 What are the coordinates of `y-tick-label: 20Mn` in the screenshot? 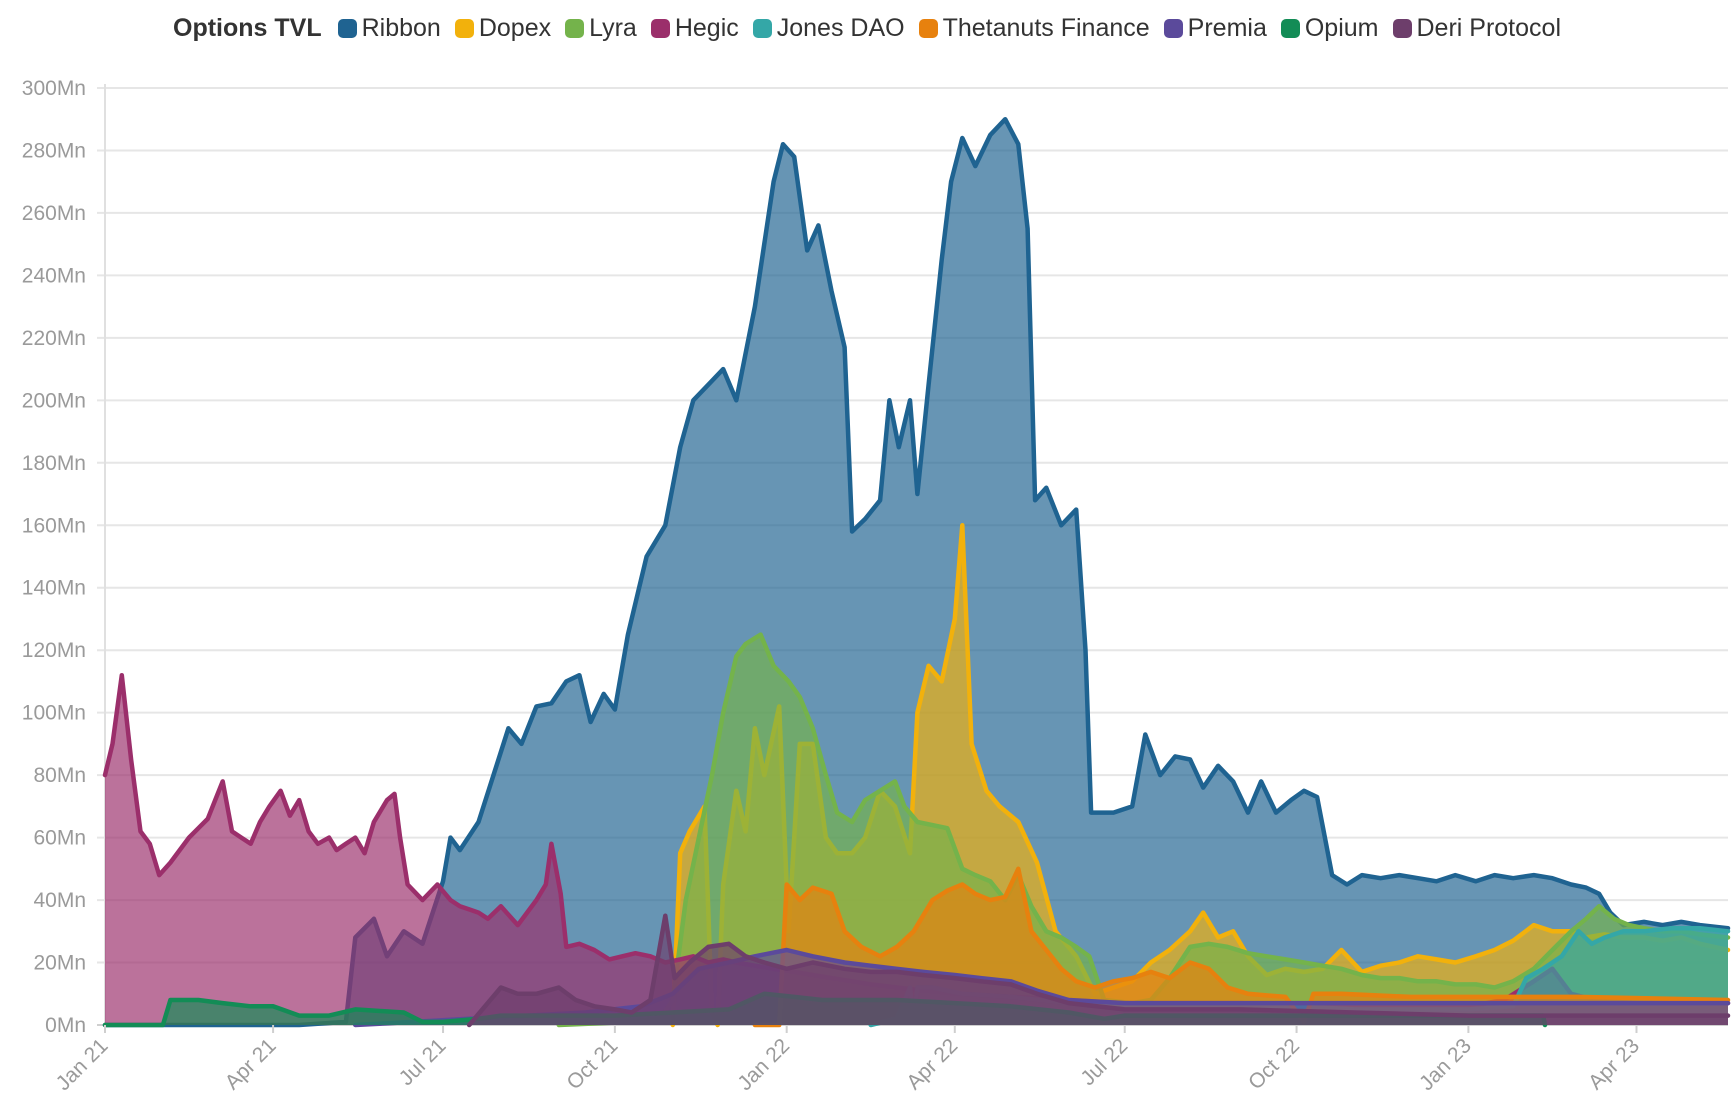 It's located at (59, 963).